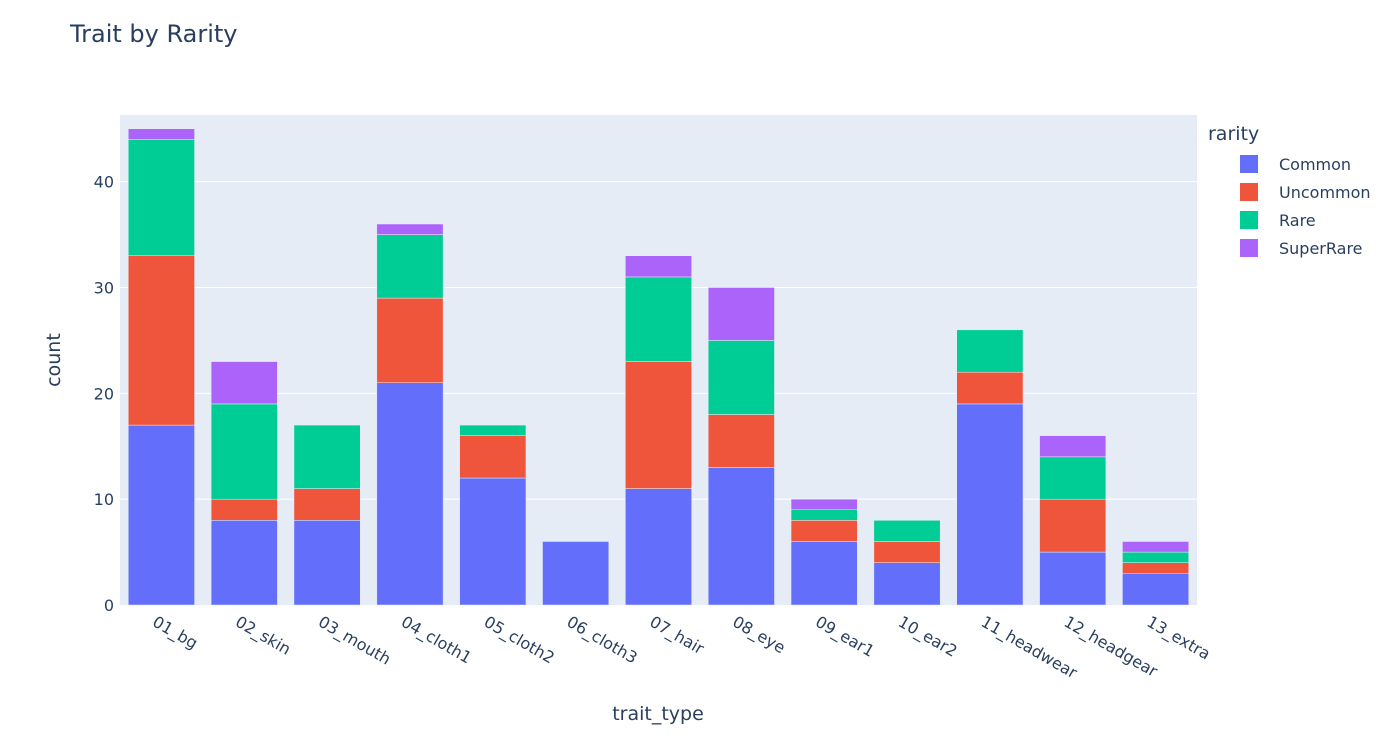 The image size is (1400, 740). What do you see at coordinates (153, 34) in the screenshot?
I see `chart-title: Trait by Rarity` at bounding box center [153, 34].